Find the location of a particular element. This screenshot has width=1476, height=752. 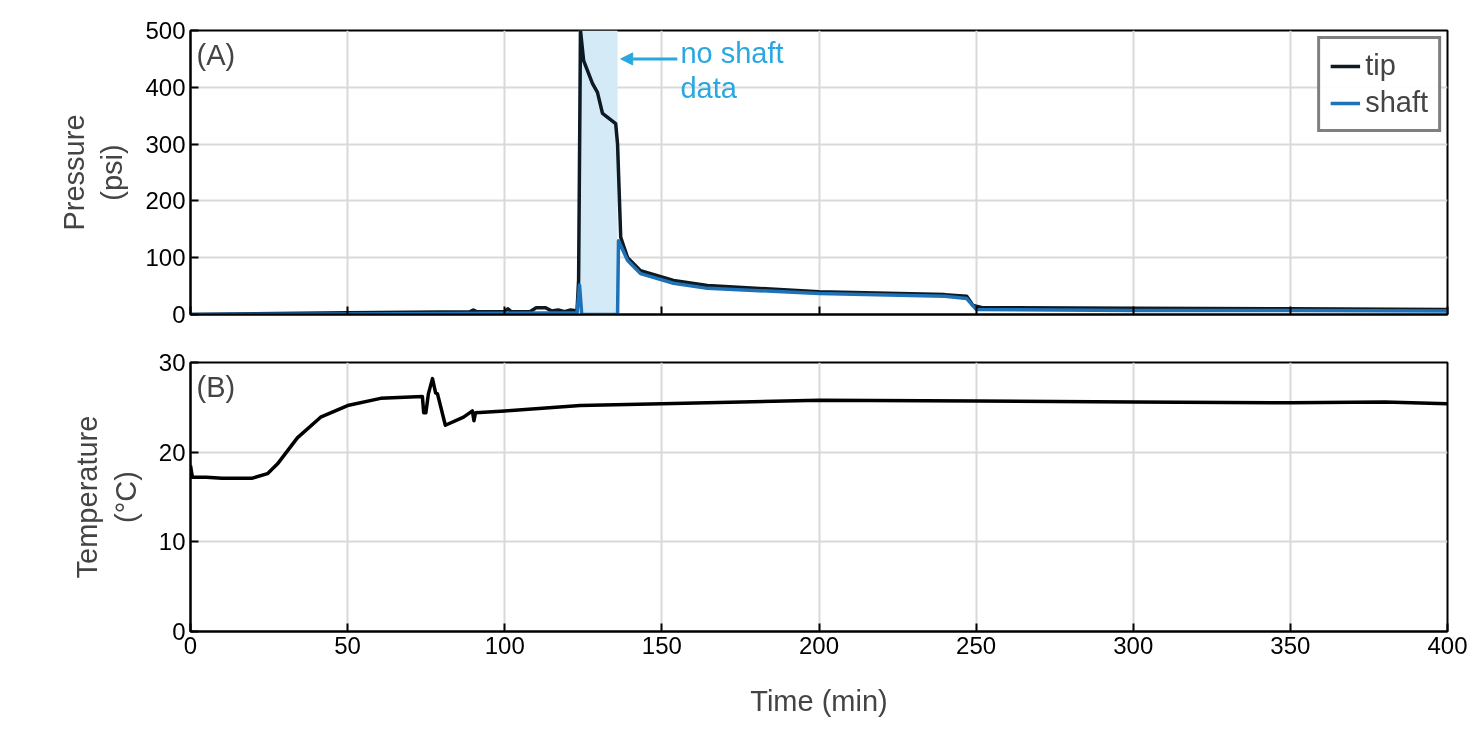

y-tick-label: 200 is located at coordinates (165, 201).